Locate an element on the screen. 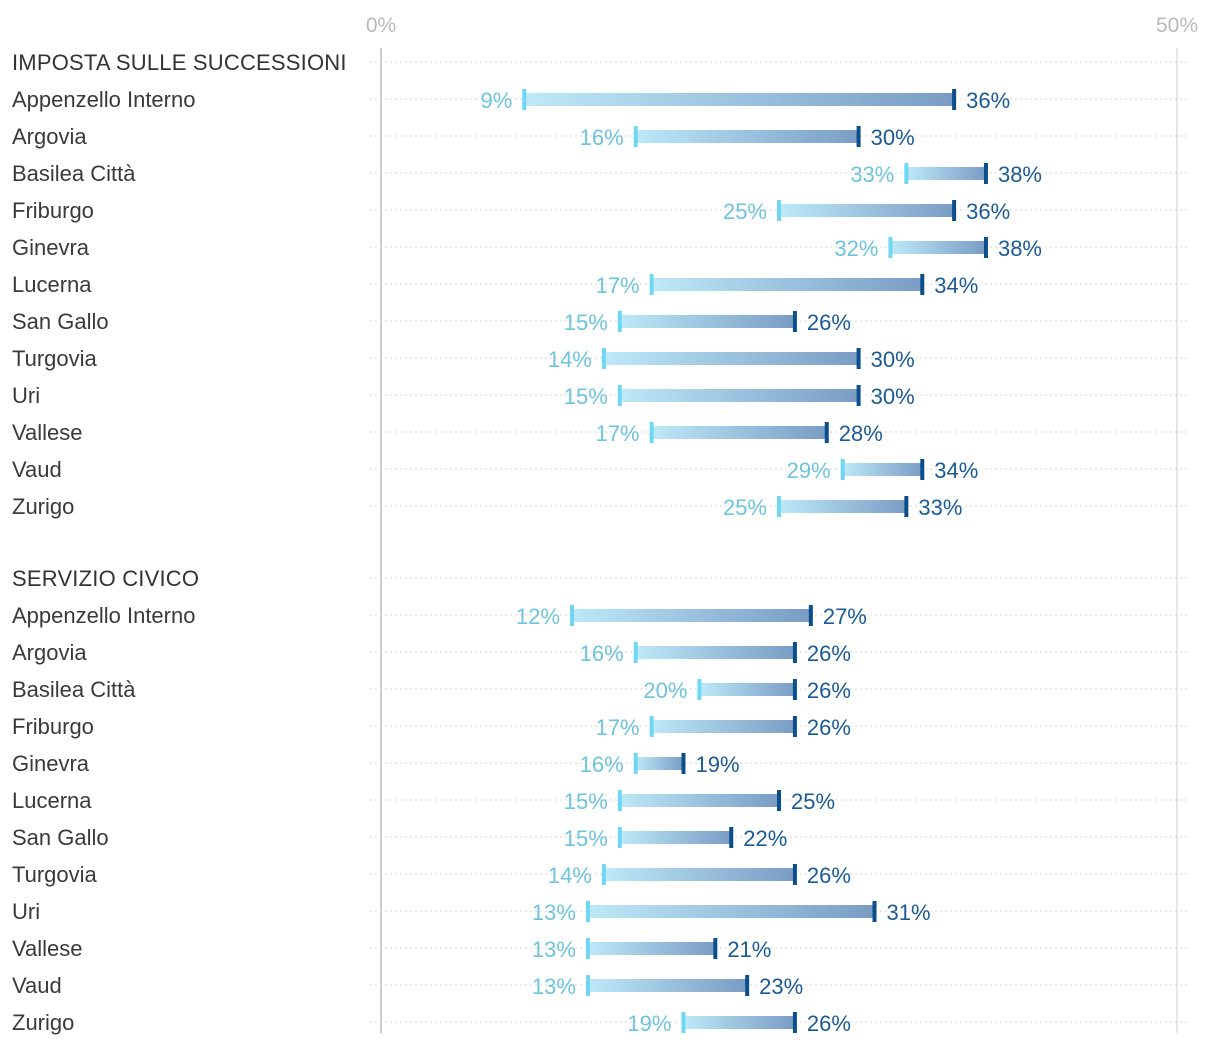 Image resolution: width=1220 pixels, height=1046 pixels. axis-tick-label: 0% is located at coordinates (381, 25).